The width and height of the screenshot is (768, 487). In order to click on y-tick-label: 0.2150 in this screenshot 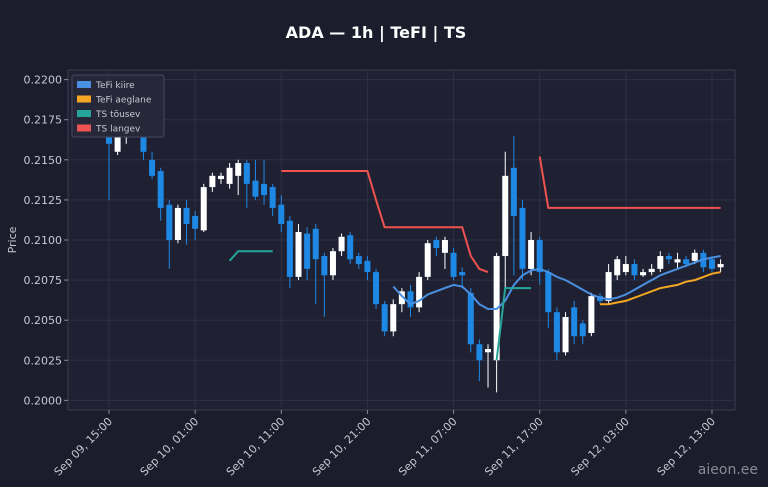, I will do `click(43, 160)`.